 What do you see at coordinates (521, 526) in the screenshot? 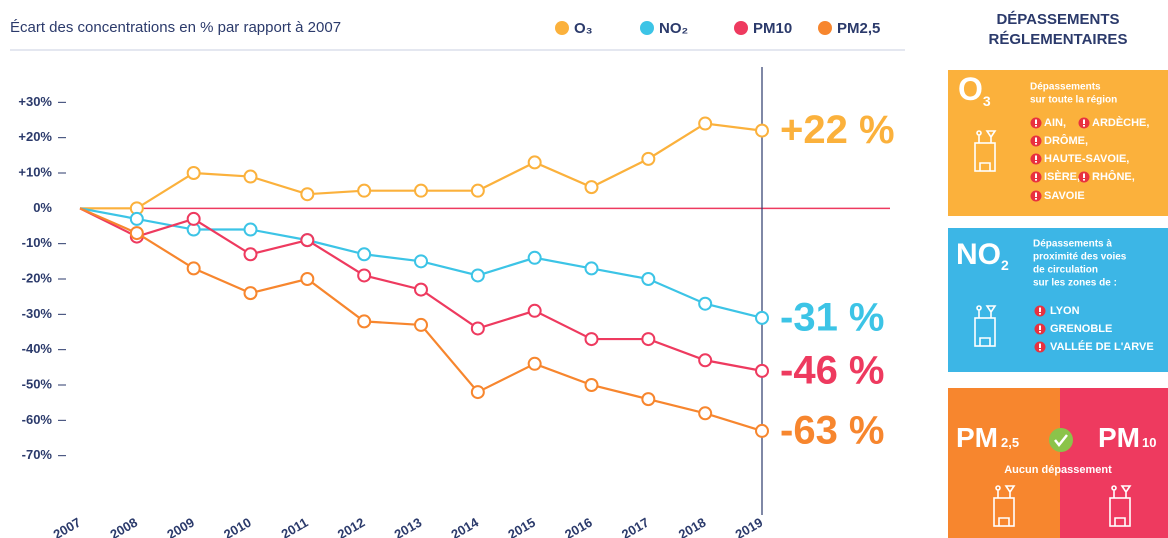
I see `x-tick-label: 2015` at bounding box center [521, 526].